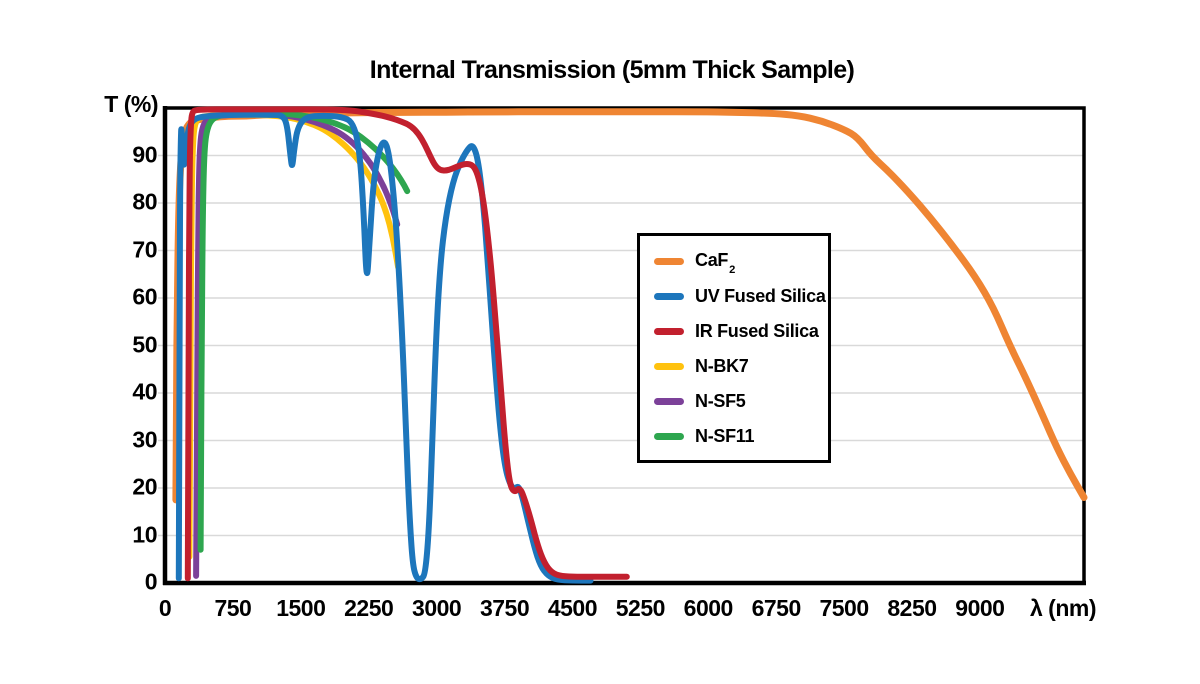  Describe the element at coordinates (369, 608) in the screenshot. I see `x-tick-label-2250: 2250` at that location.